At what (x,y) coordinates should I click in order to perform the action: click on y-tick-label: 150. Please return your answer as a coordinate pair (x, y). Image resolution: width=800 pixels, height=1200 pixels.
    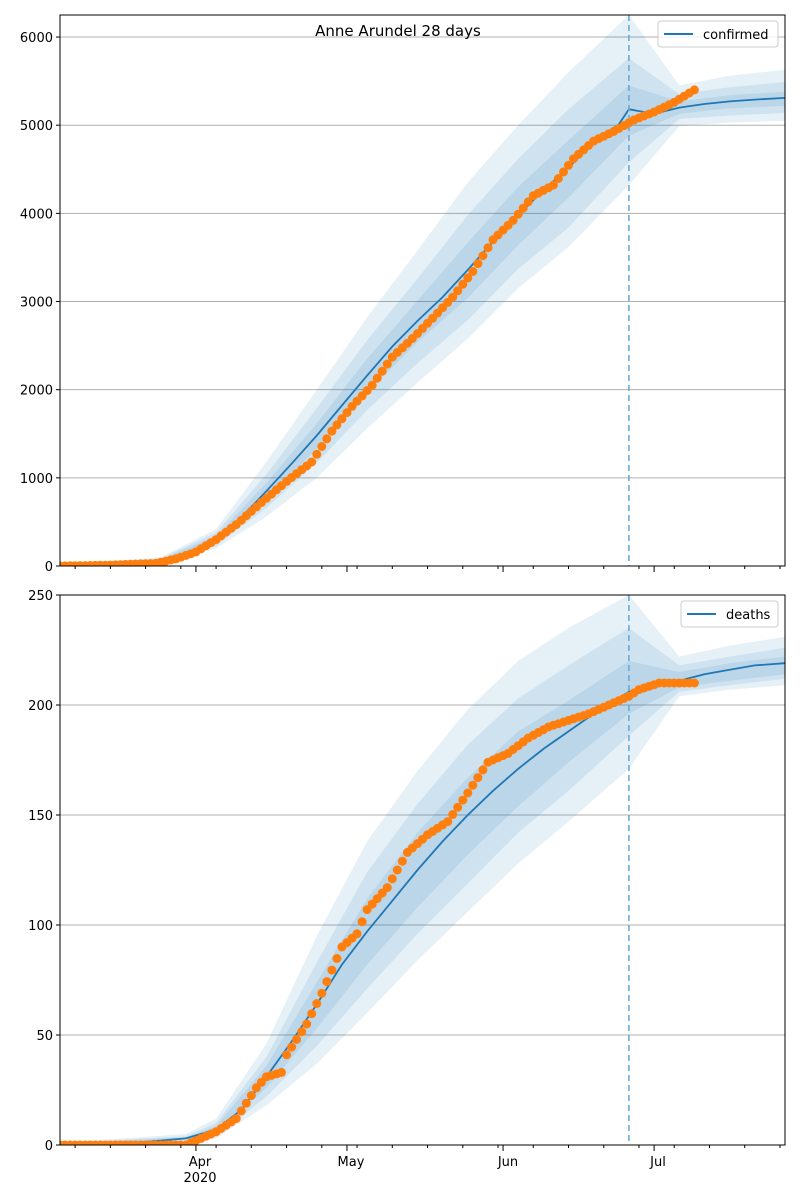
    Looking at the image, I should click on (40, 816).